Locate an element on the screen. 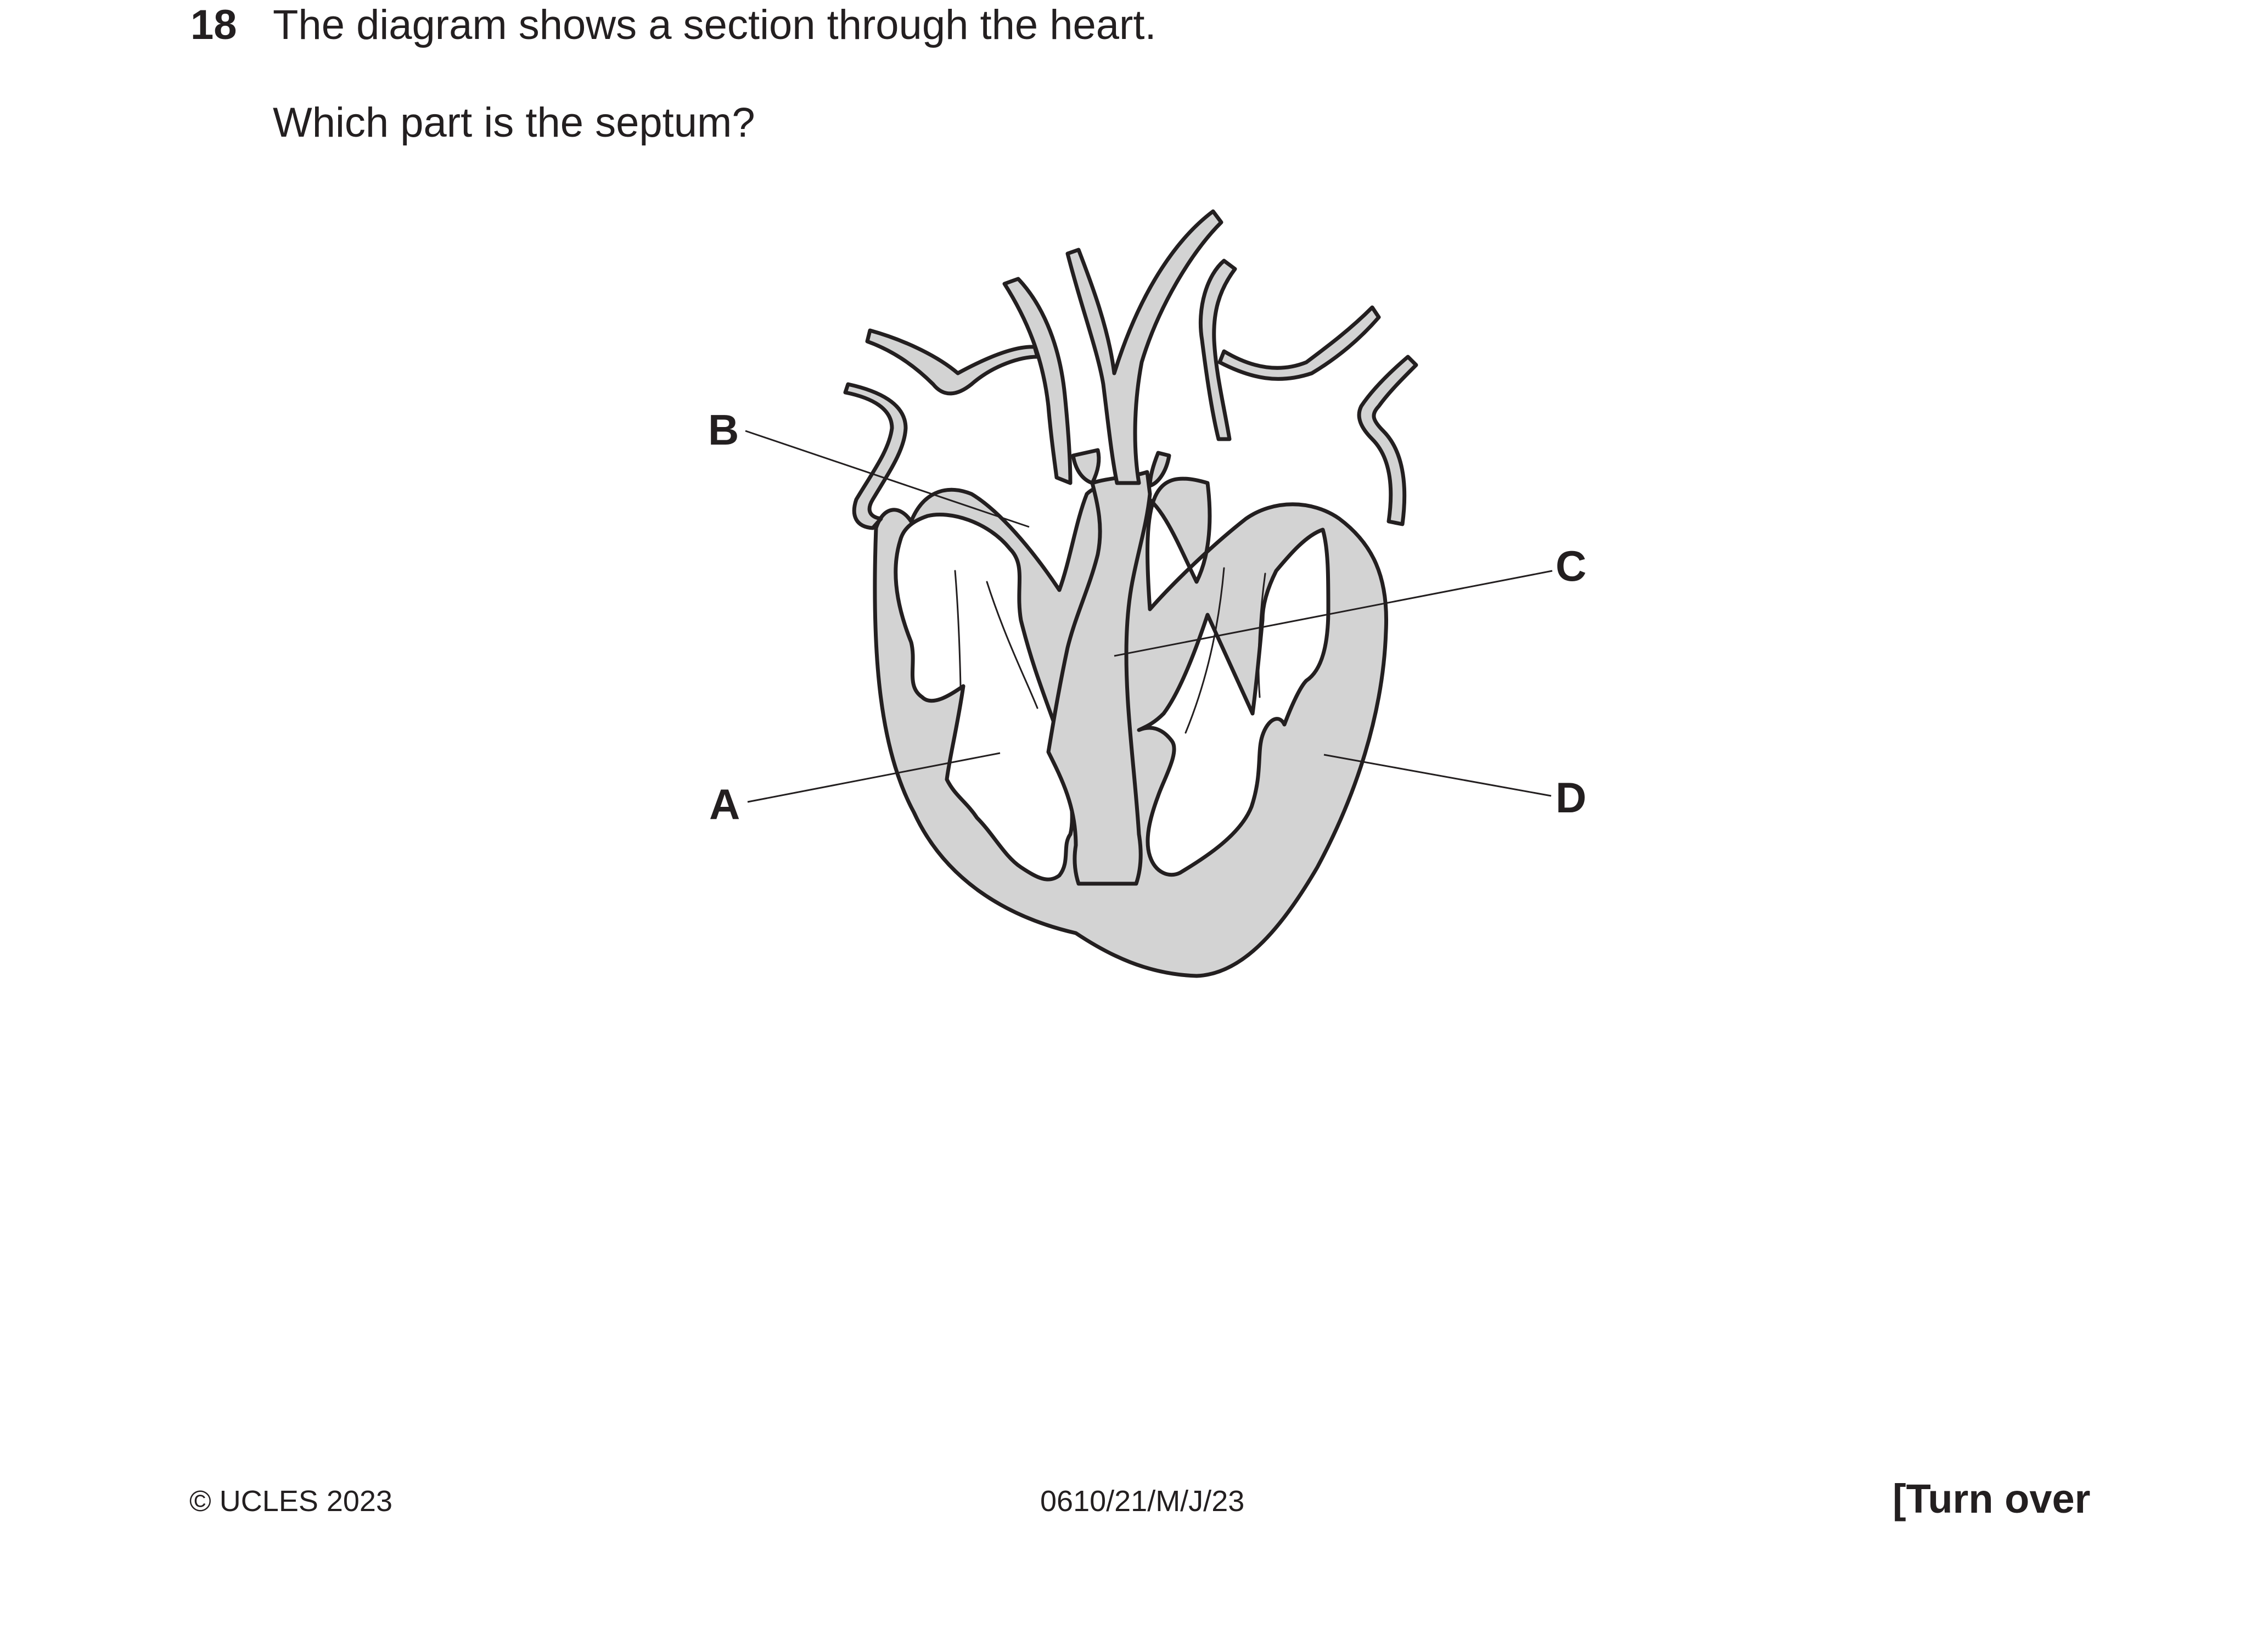  label-c: C is located at coordinates (1571, 566).